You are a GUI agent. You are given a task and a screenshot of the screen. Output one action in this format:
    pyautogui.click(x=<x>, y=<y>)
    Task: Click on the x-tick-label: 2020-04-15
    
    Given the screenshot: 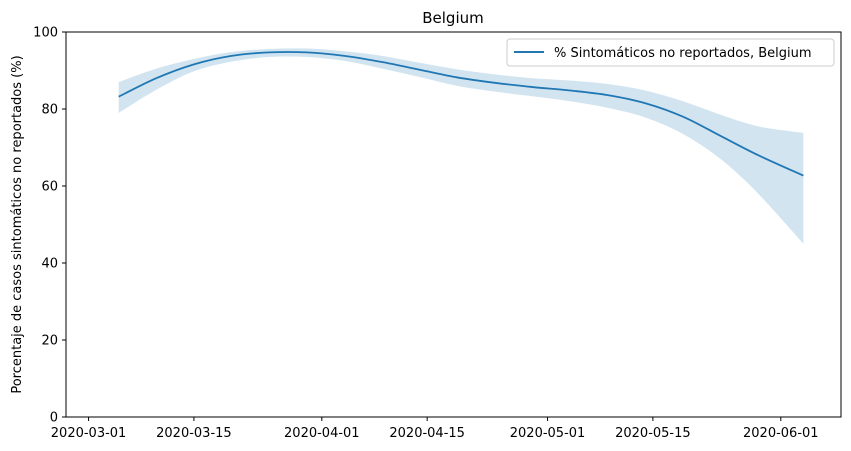 What is the action you would take?
    pyautogui.click(x=427, y=433)
    